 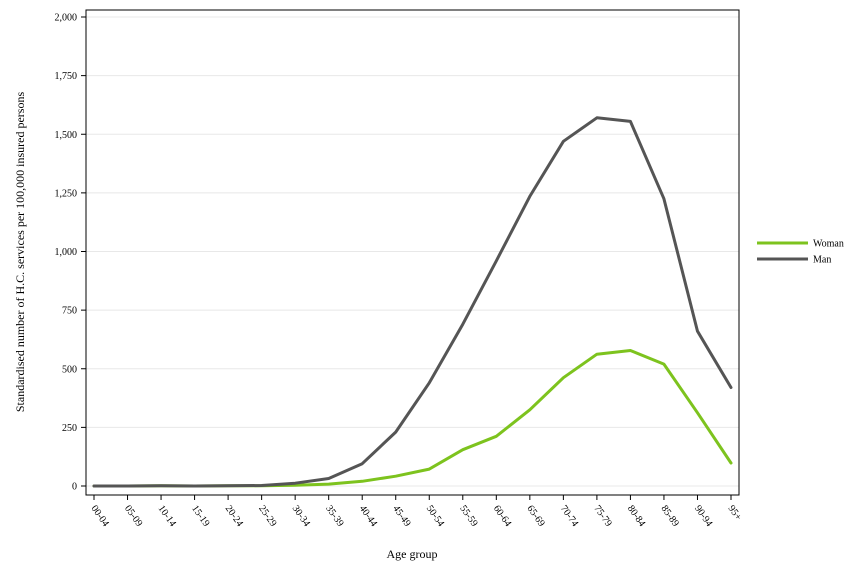 I want to click on y-tick-label: 2,000, so click(x=66, y=18).